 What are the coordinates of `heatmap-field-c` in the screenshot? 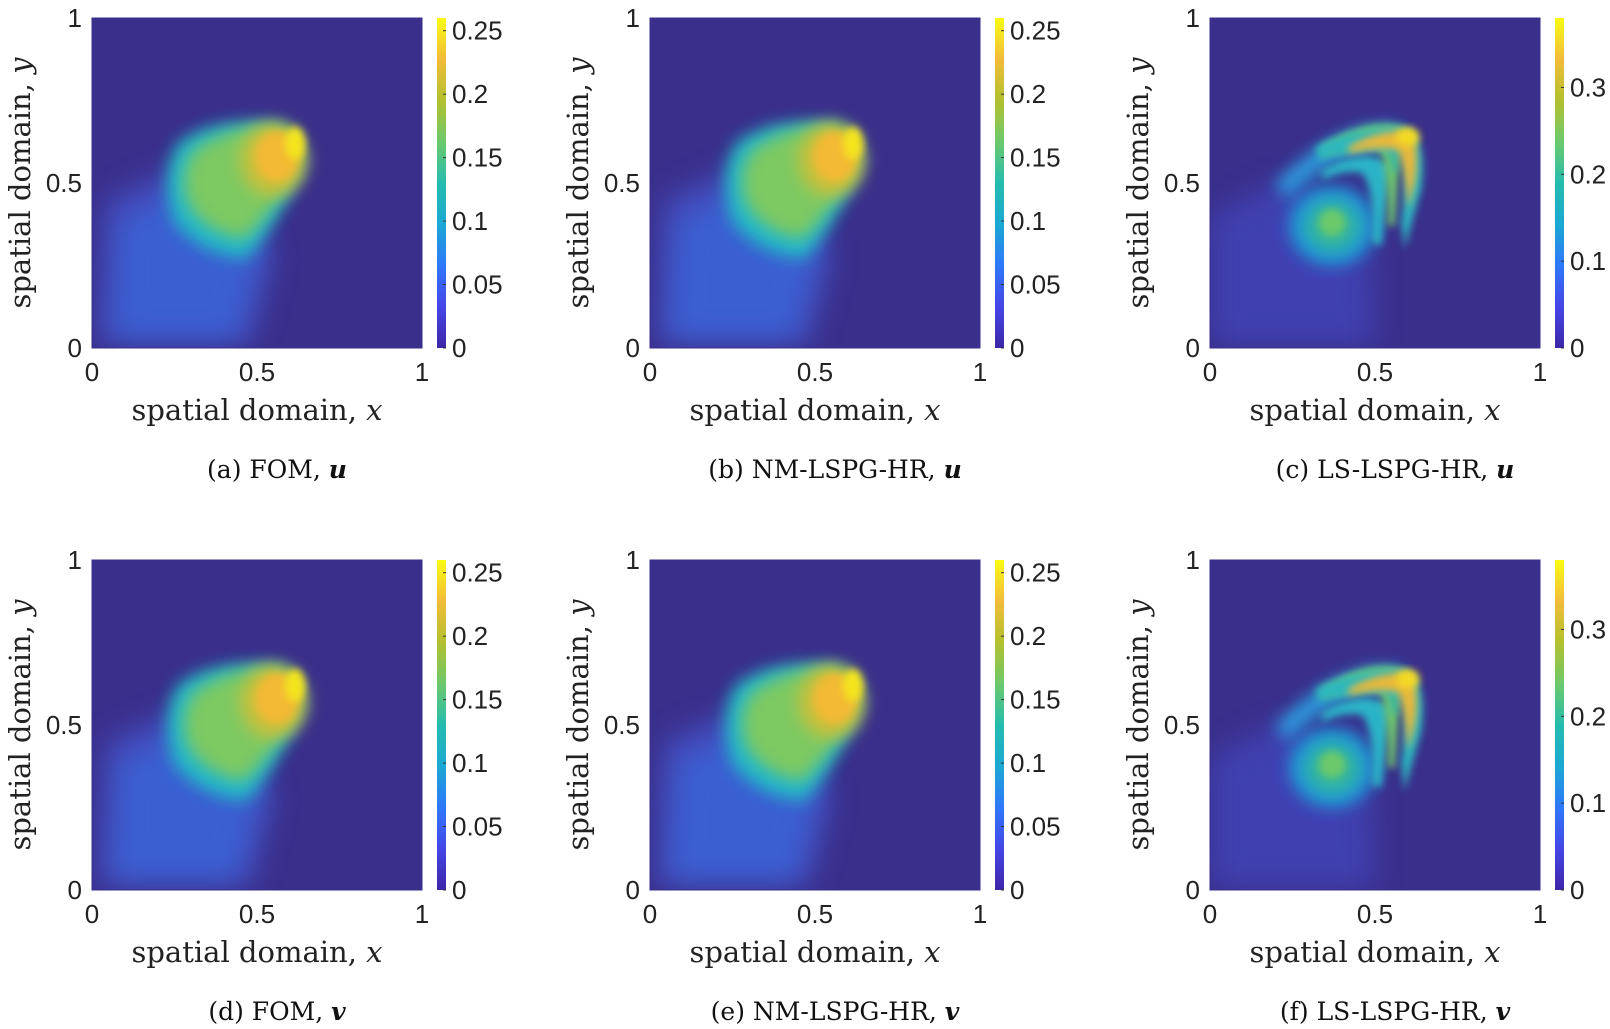 It's located at (1375, 183).